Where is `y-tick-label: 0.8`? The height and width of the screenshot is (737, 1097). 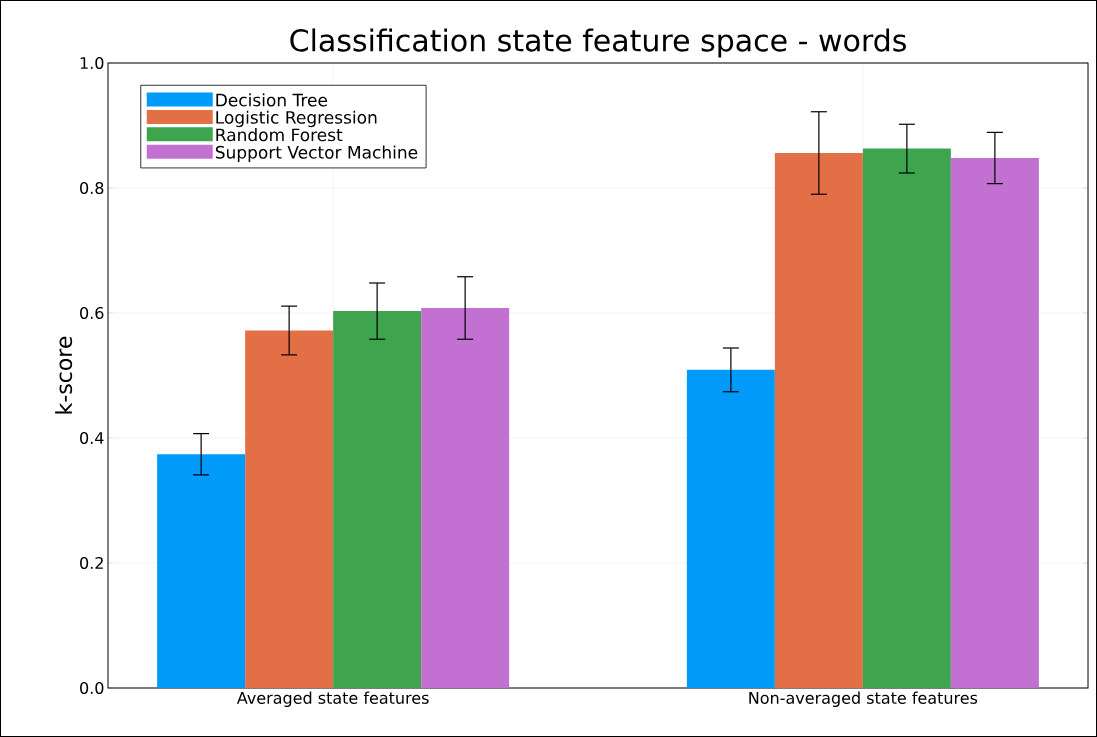 y-tick-label: 0.8 is located at coordinates (92, 188).